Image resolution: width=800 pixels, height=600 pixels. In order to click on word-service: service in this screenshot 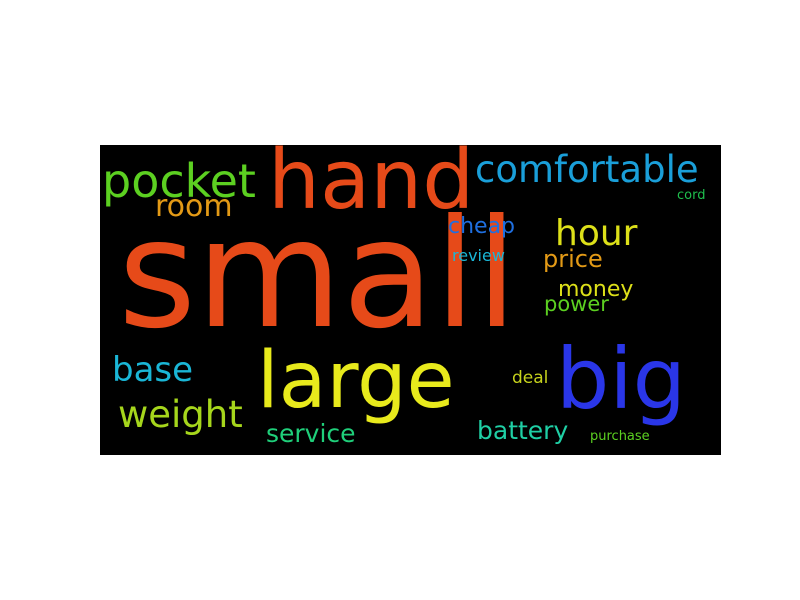, I will do `click(311, 433)`.